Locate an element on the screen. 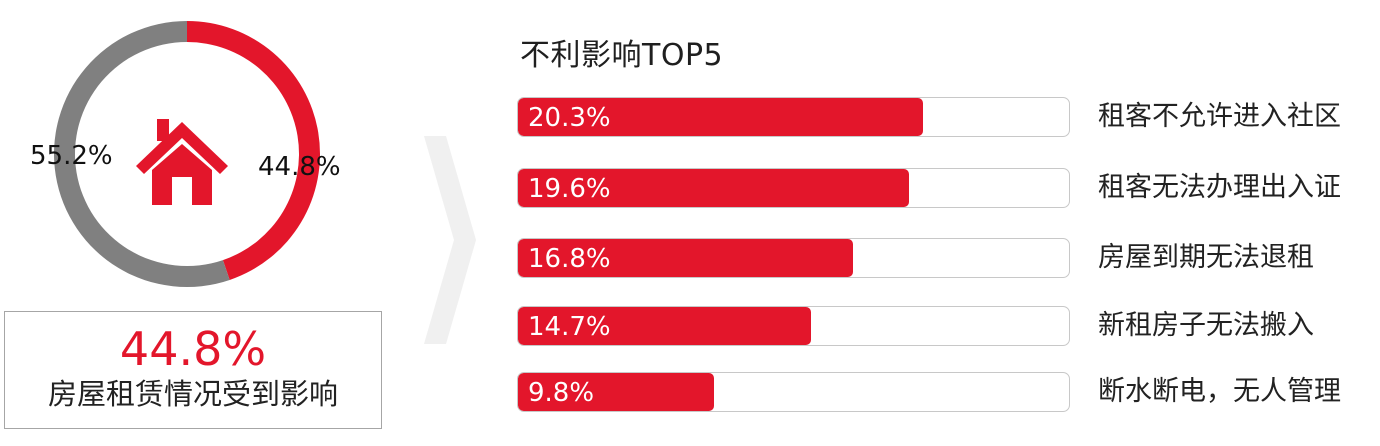 Image resolution: width=1380 pixels, height=446 pixels. summary-box: 44.8% 房屋租赁情况受到影响 is located at coordinates (193, 370).